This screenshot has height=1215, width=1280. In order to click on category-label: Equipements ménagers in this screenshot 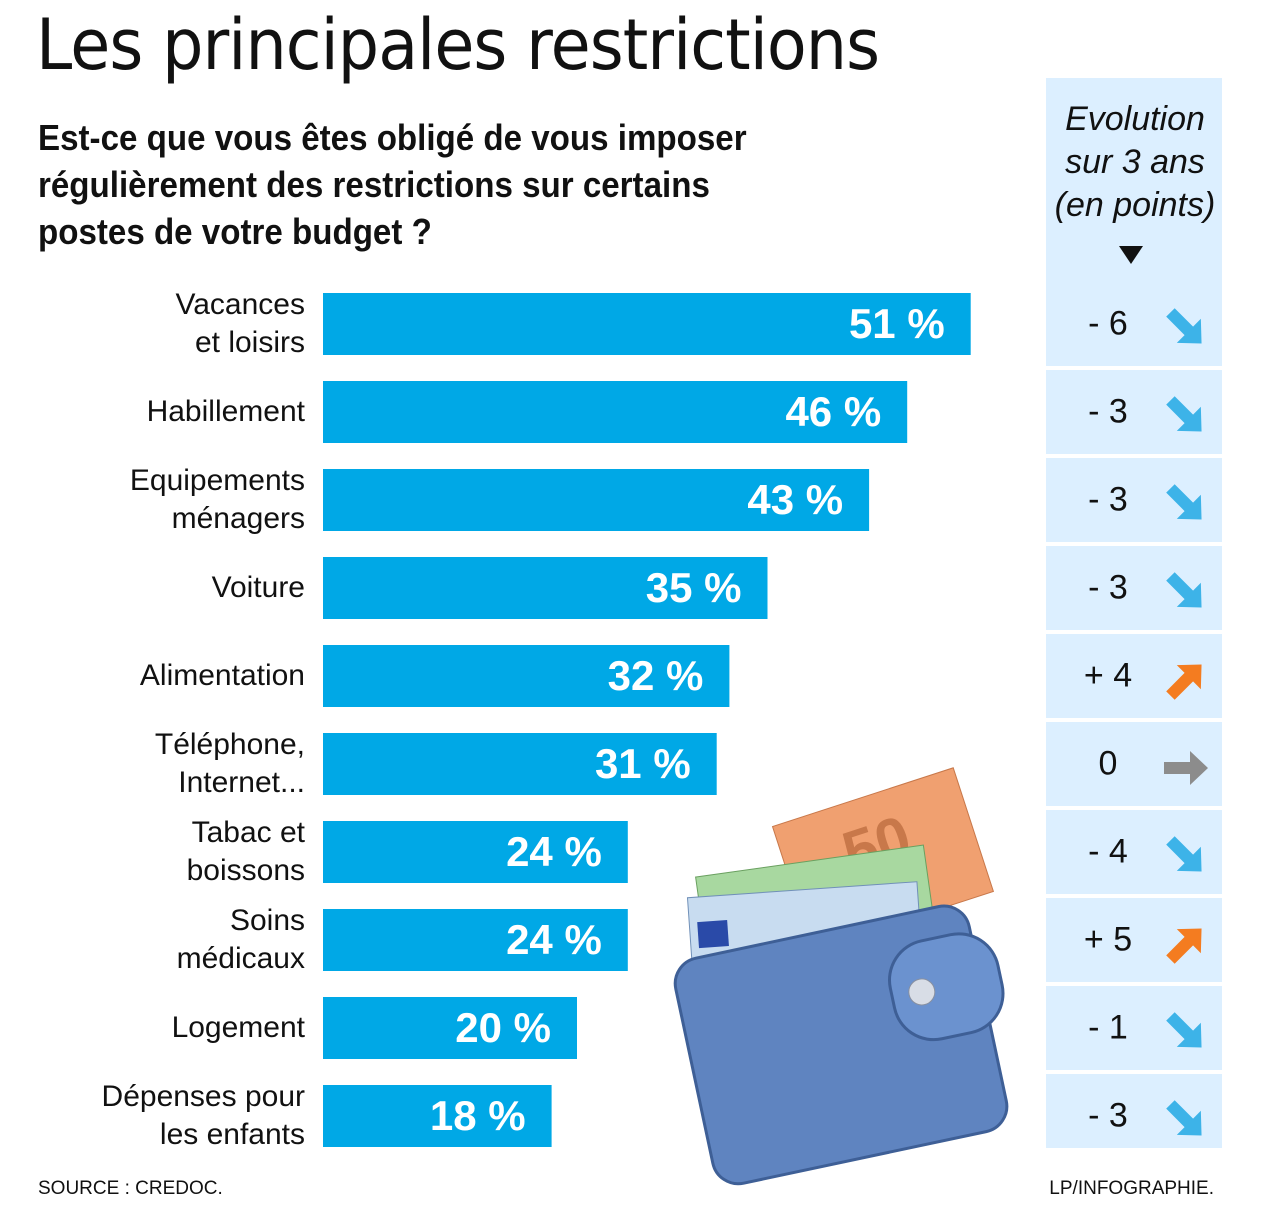, I will do `click(217, 499)`.